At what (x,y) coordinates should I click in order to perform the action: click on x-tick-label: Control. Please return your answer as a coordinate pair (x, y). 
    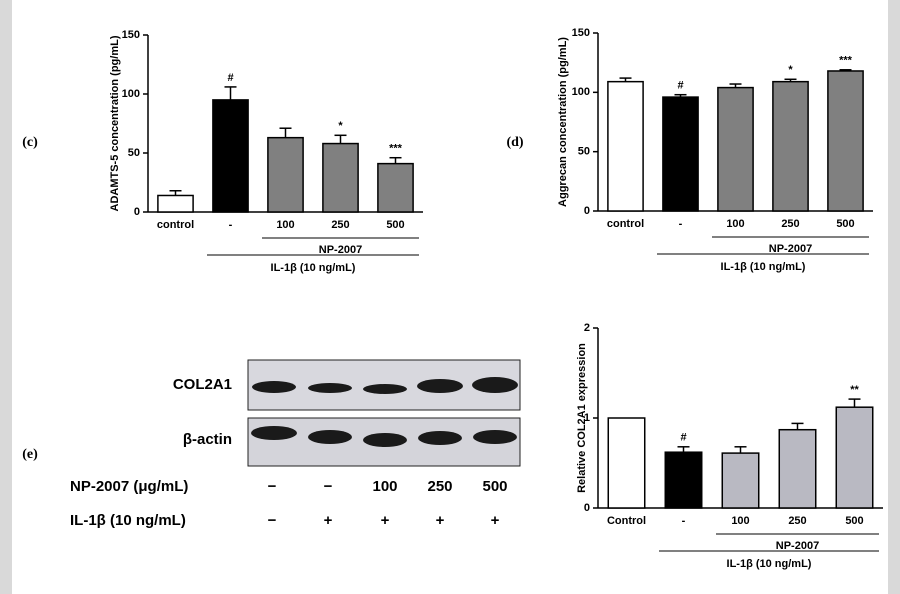
    Looking at the image, I should click on (626, 521).